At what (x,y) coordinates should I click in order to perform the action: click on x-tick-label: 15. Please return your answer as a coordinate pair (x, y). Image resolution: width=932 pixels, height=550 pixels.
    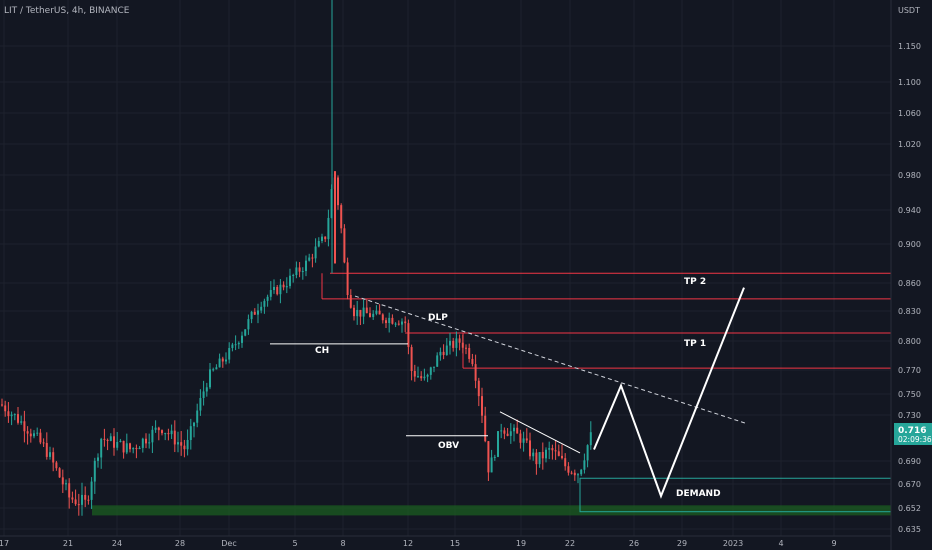
    Looking at the image, I should click on (455, 543).